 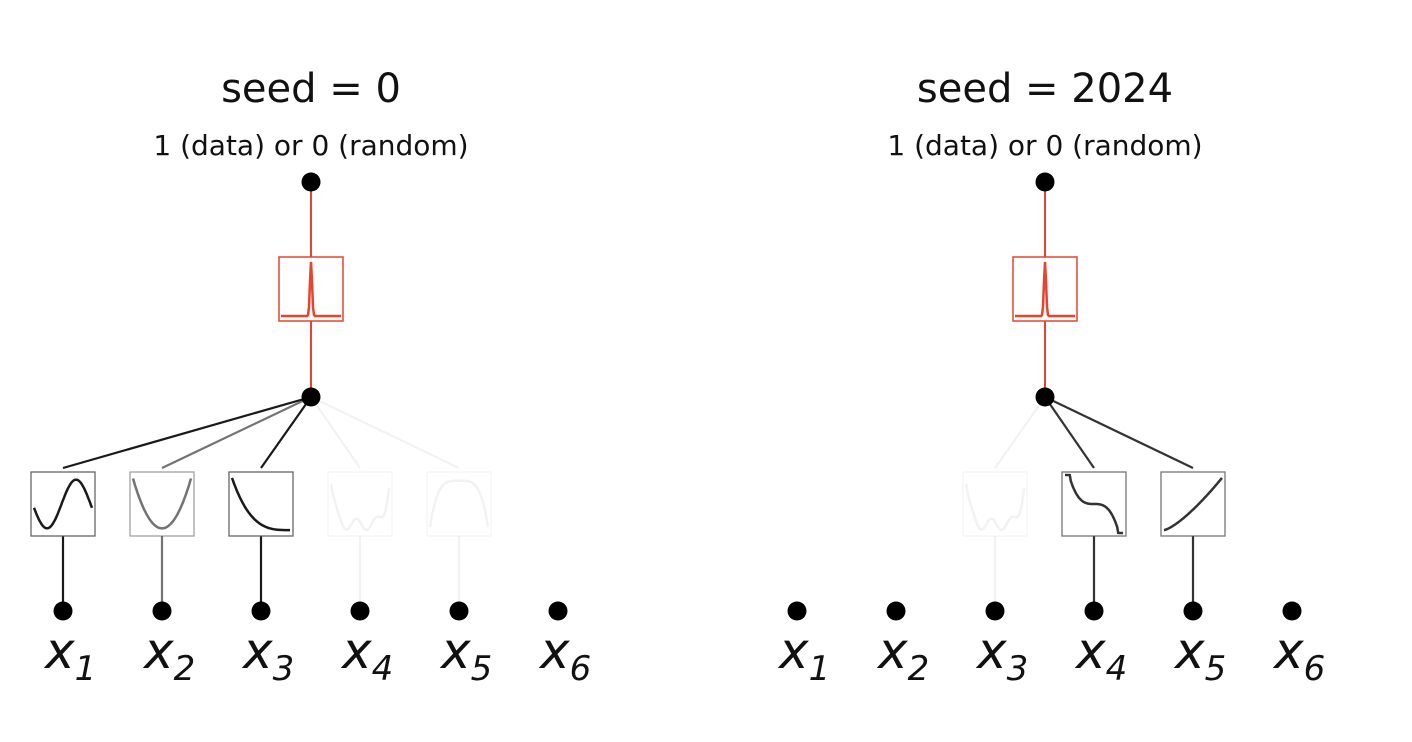 I want to click on panel-title: seed = 0, so click(x=311, y=89).